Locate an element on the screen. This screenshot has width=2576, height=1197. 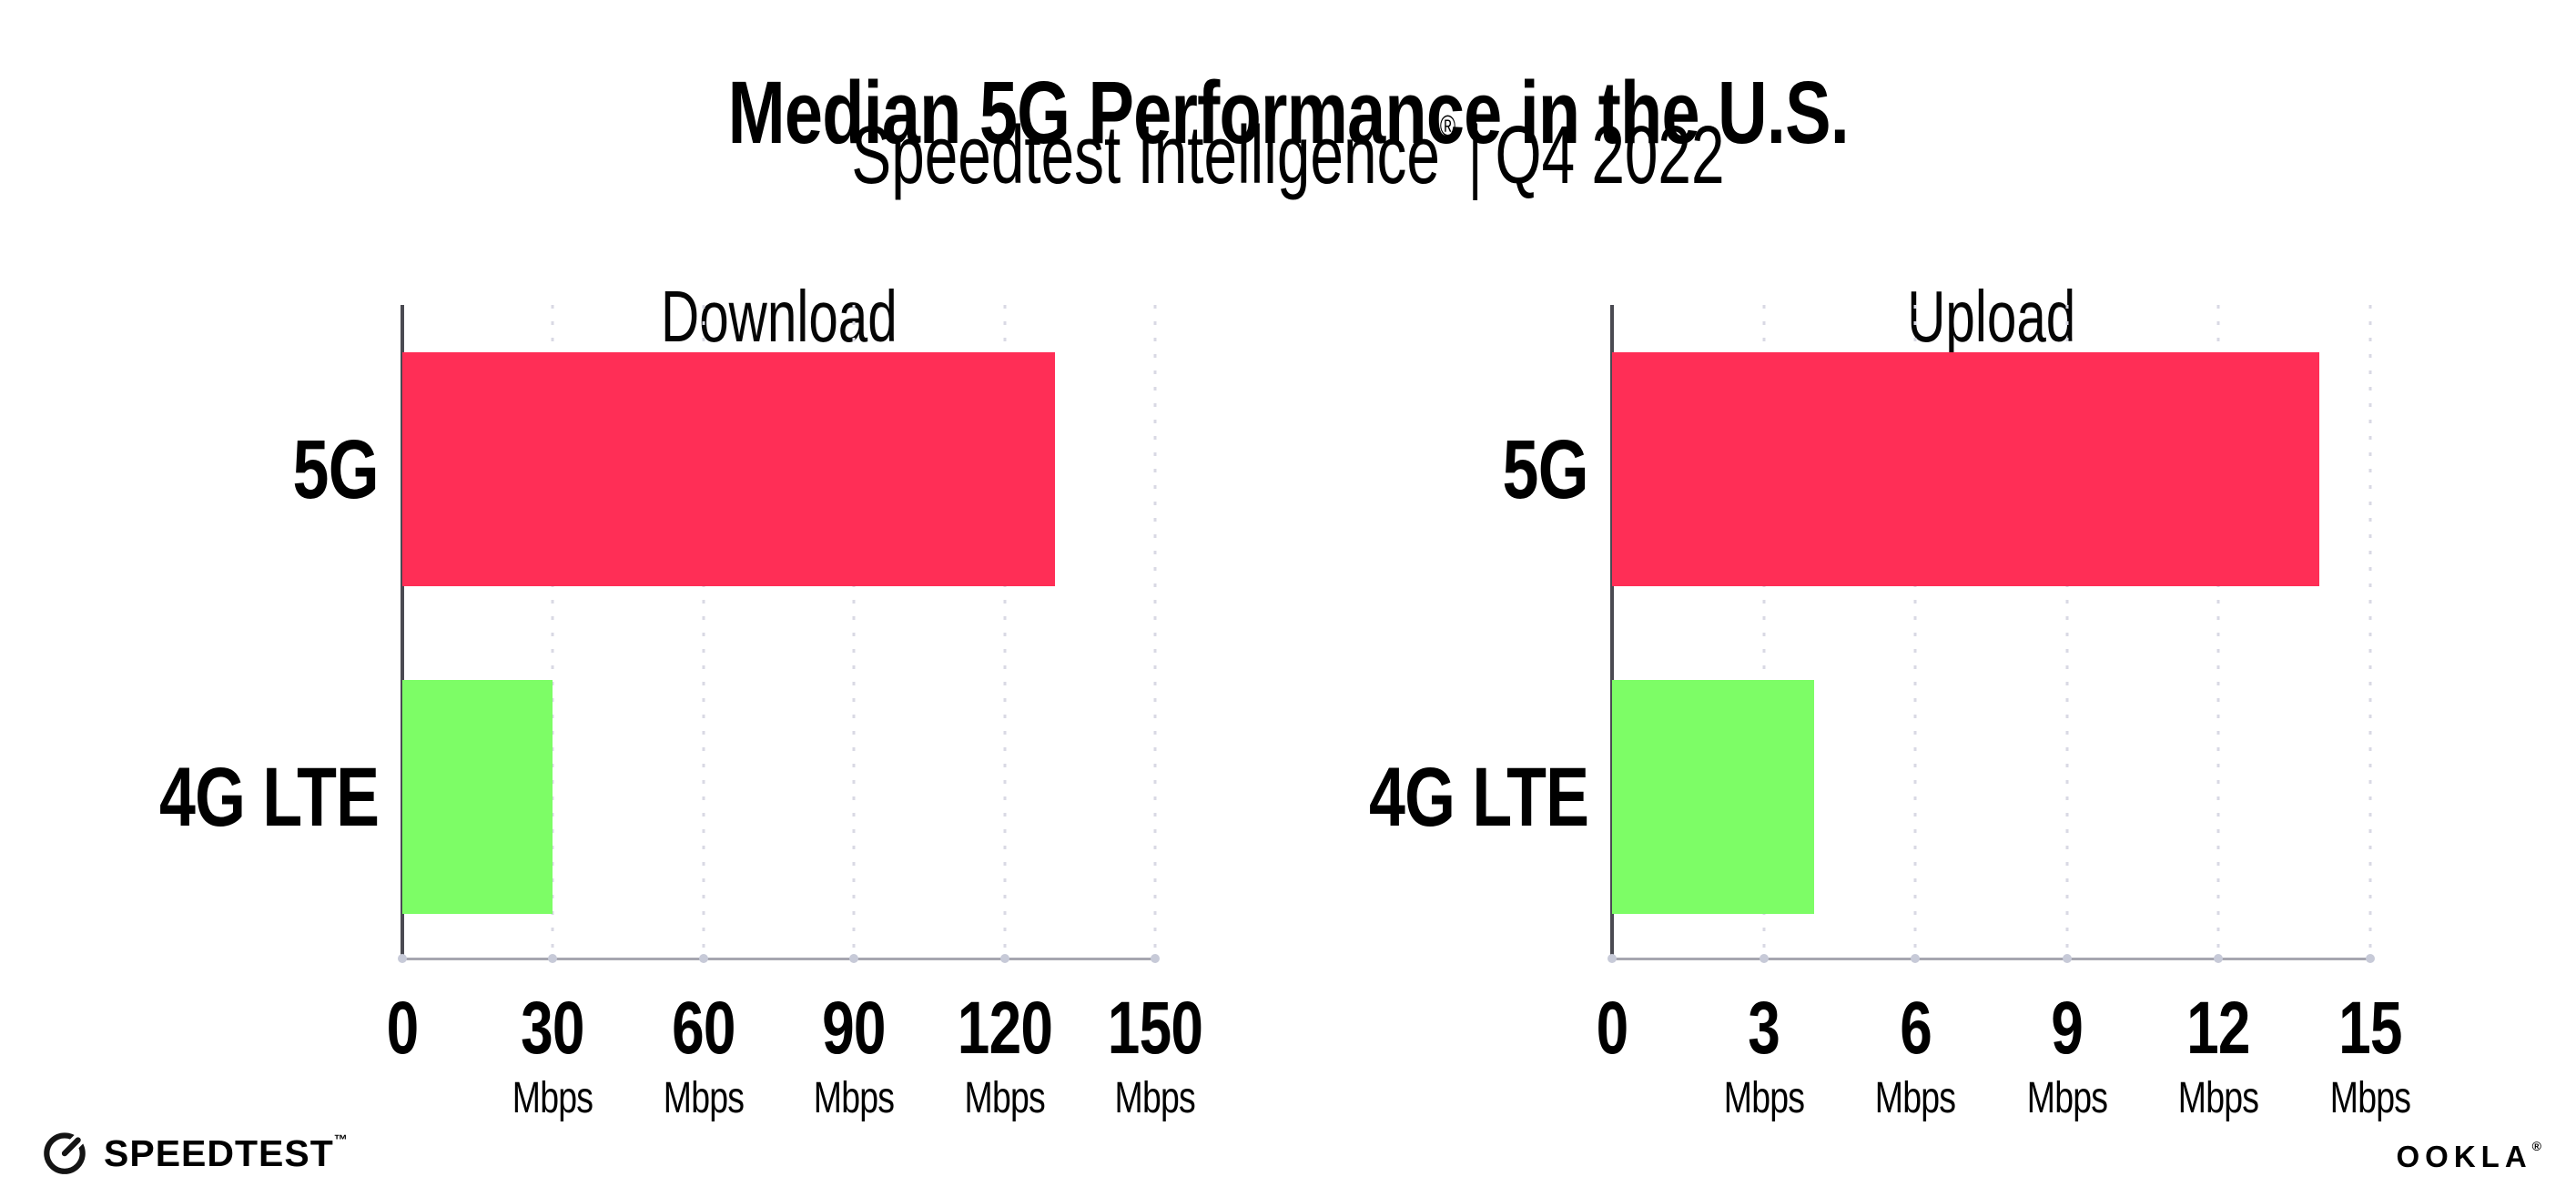
x-tick-value: 90 is located at coordinates (854, 1028).